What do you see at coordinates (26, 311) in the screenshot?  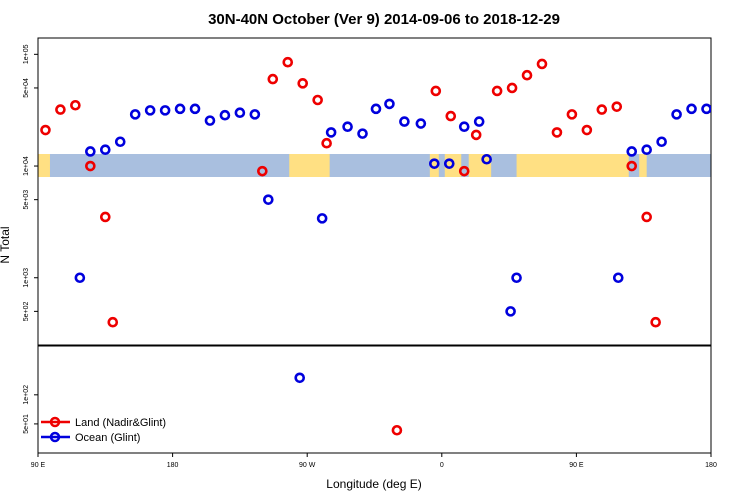 I see `y-upper-tick-label-0: 5e+02` at bounding box center [26, 311].